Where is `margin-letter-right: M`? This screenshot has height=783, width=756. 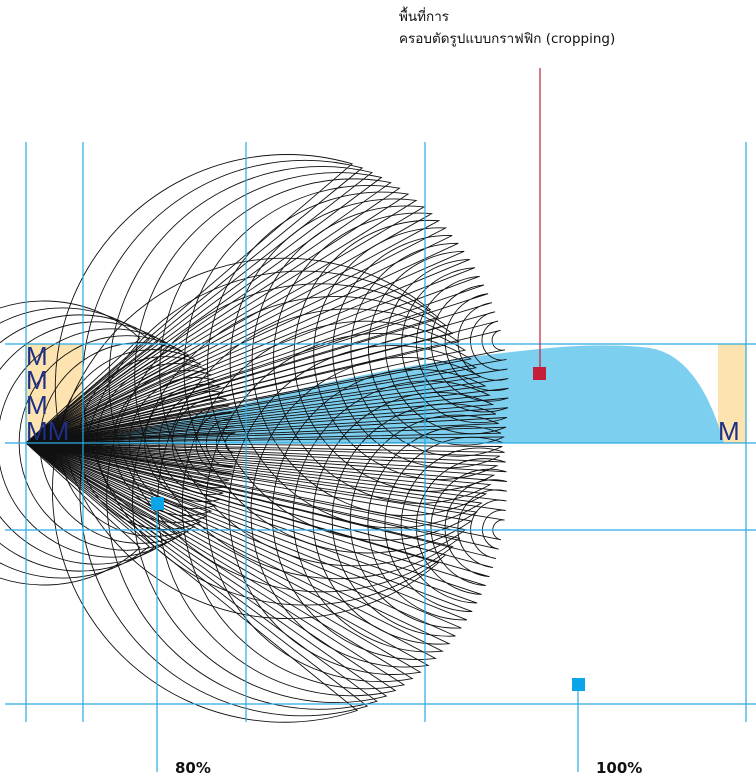 margin-letter-right: M is located at coordinates (729, 431).